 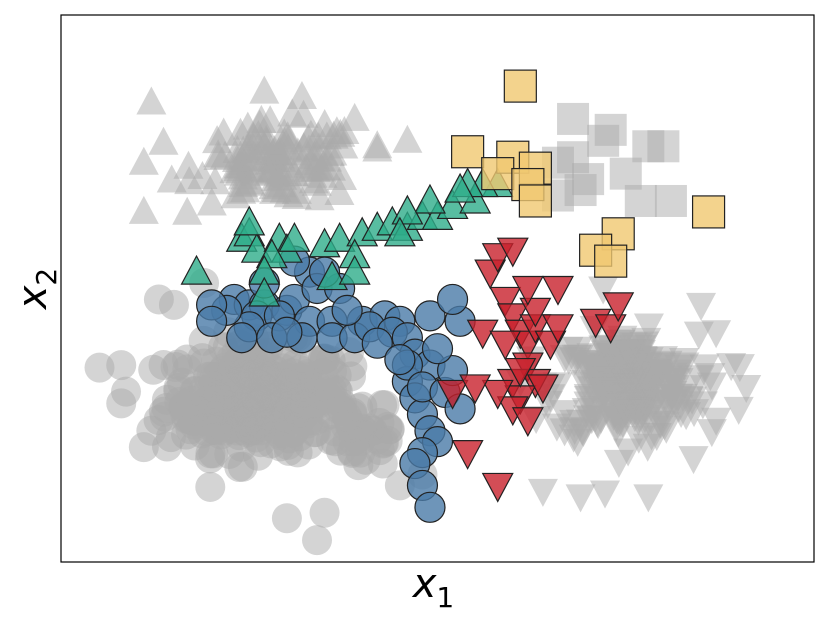 I want to click on square-series-point, so click(x=520, y=86).